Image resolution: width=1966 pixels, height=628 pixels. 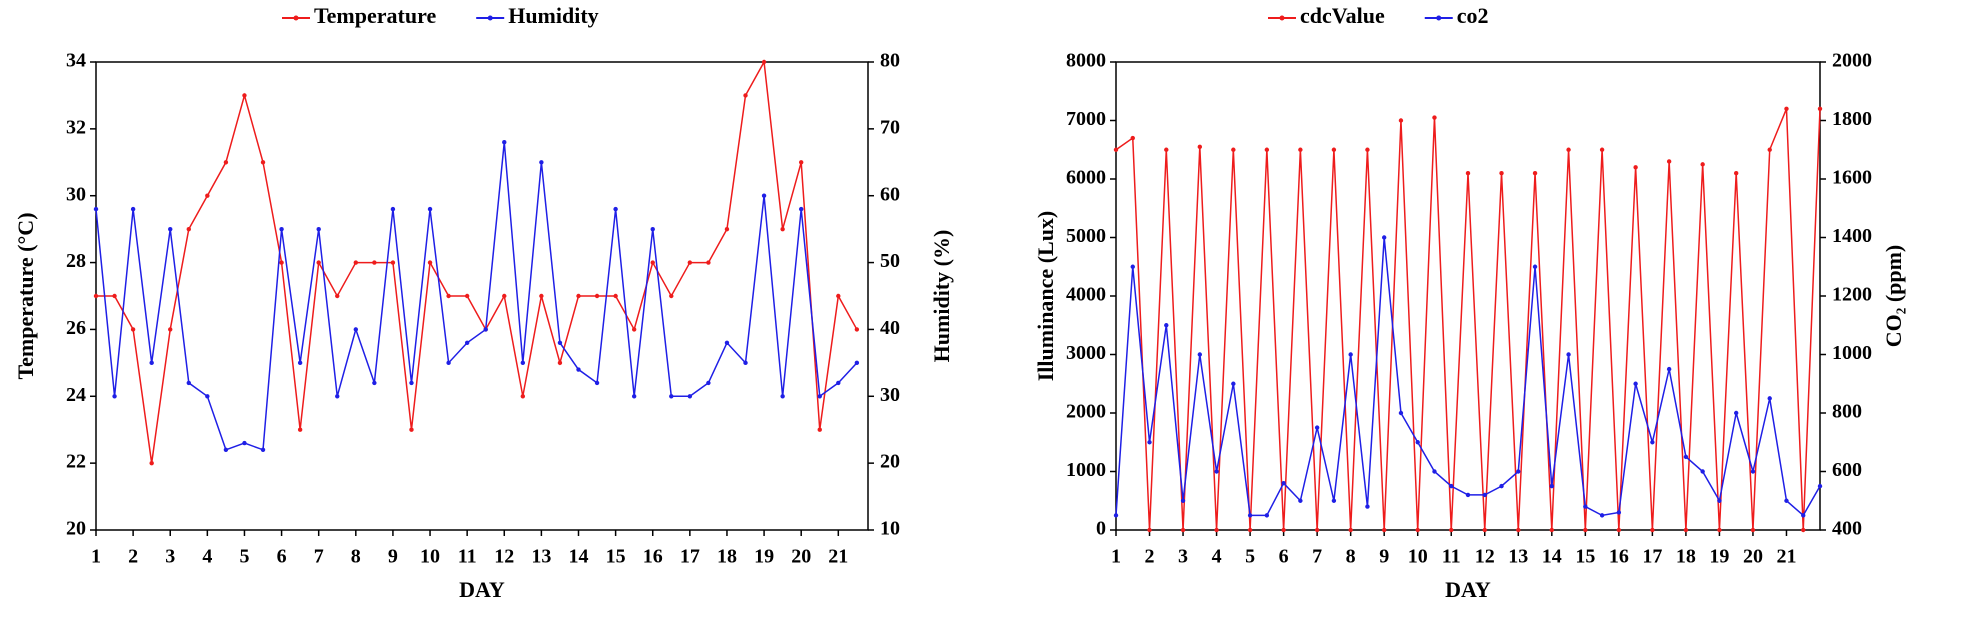 I want to click on y2-tick-label: 1800, so click(x=1852, y=119).